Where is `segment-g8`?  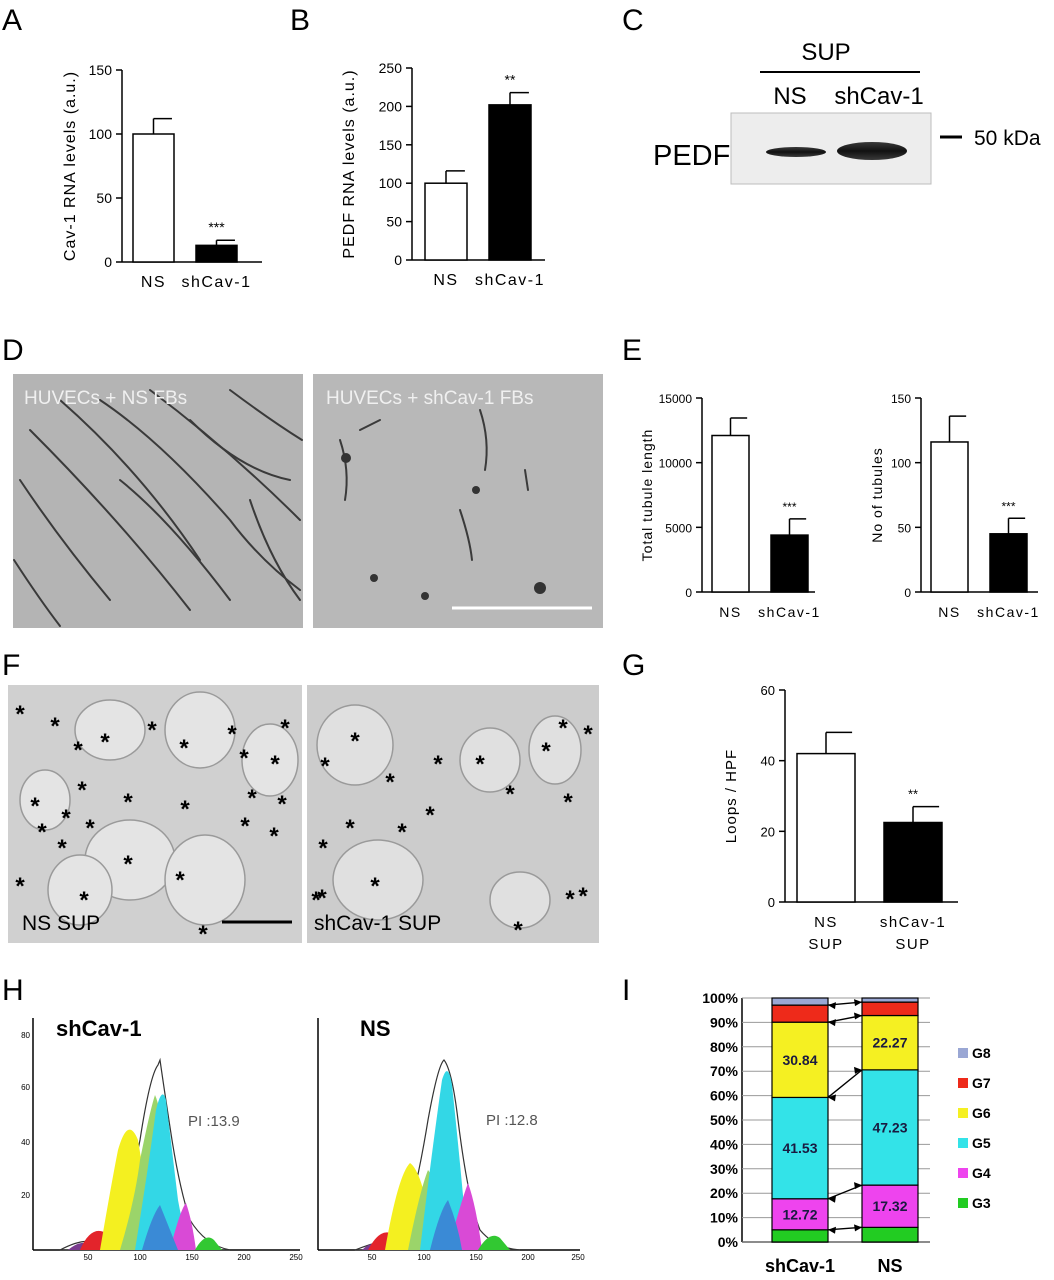
segment-g8 is located at coordinates (800, 1001).